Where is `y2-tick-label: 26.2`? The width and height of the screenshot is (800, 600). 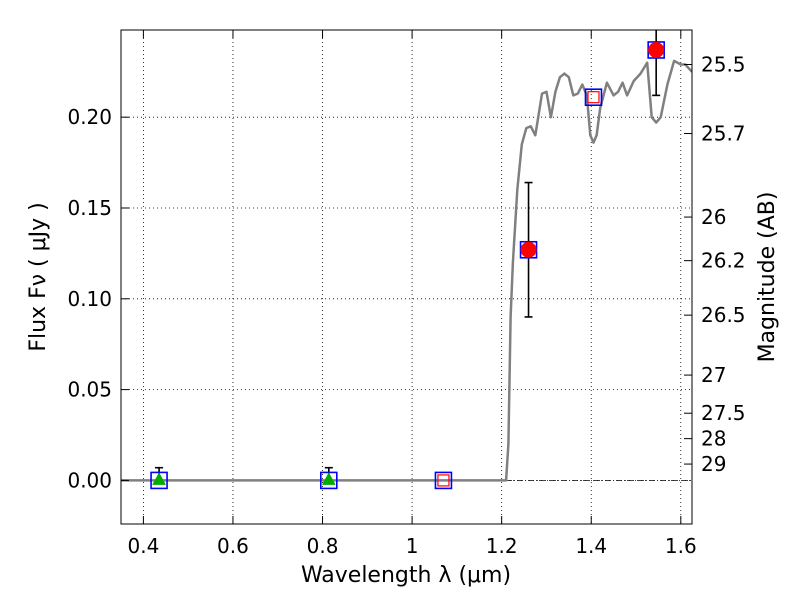 y2-tick-label: 26.2 is located at coordinates (723, 261).